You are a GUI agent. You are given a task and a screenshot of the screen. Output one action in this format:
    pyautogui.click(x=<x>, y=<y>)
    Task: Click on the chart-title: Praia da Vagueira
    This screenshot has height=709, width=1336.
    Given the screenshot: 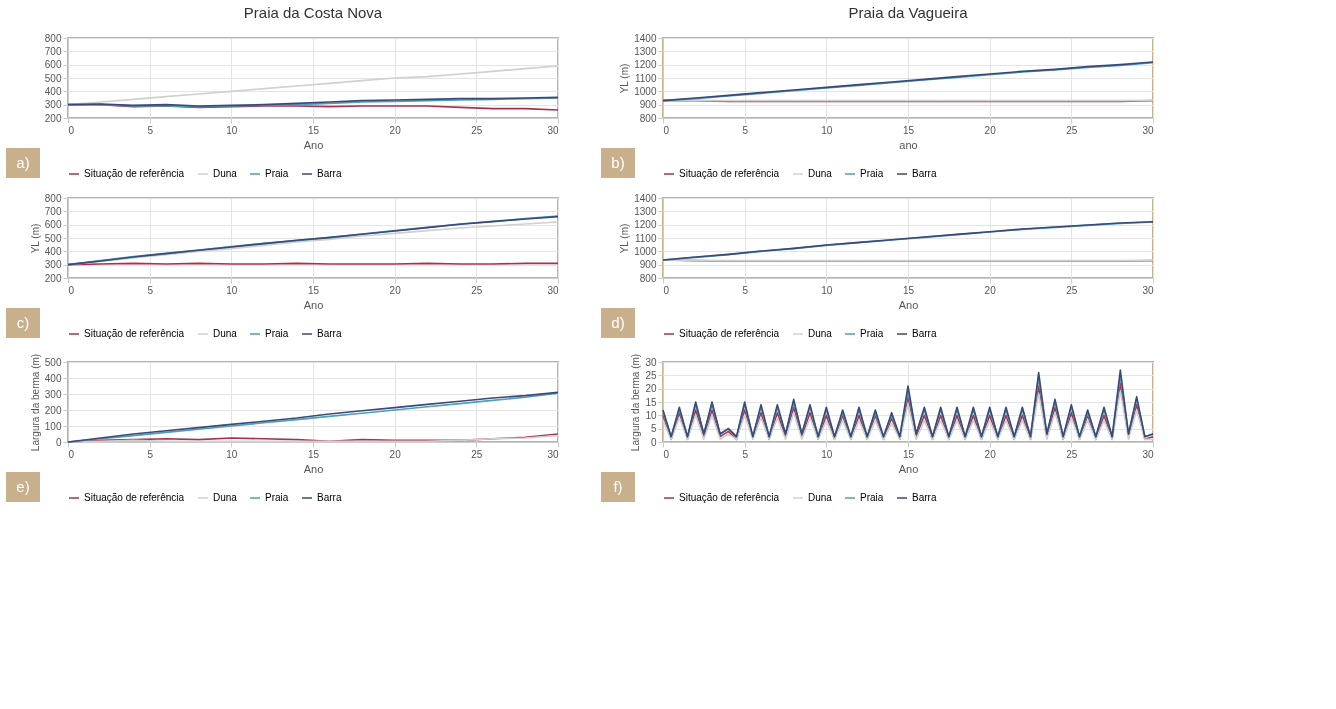 What is the action you would take?
    pyautogui.click(x=908, y=12)
    